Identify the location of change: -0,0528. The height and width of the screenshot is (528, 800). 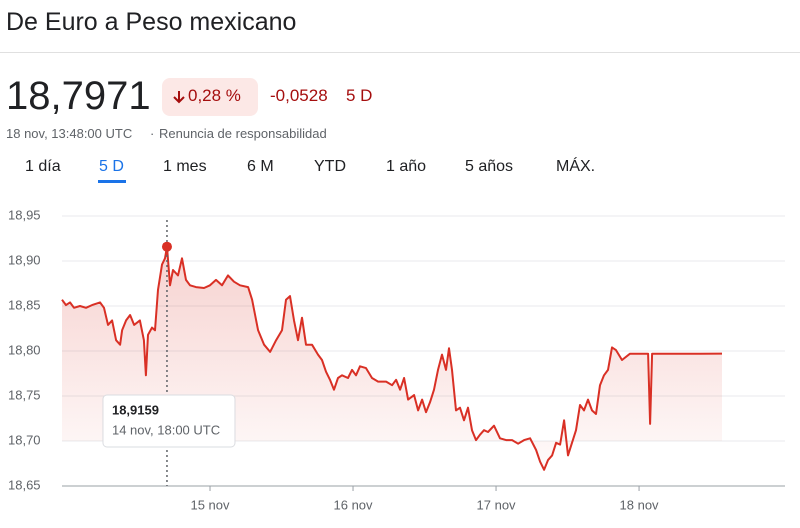
(299, 95).